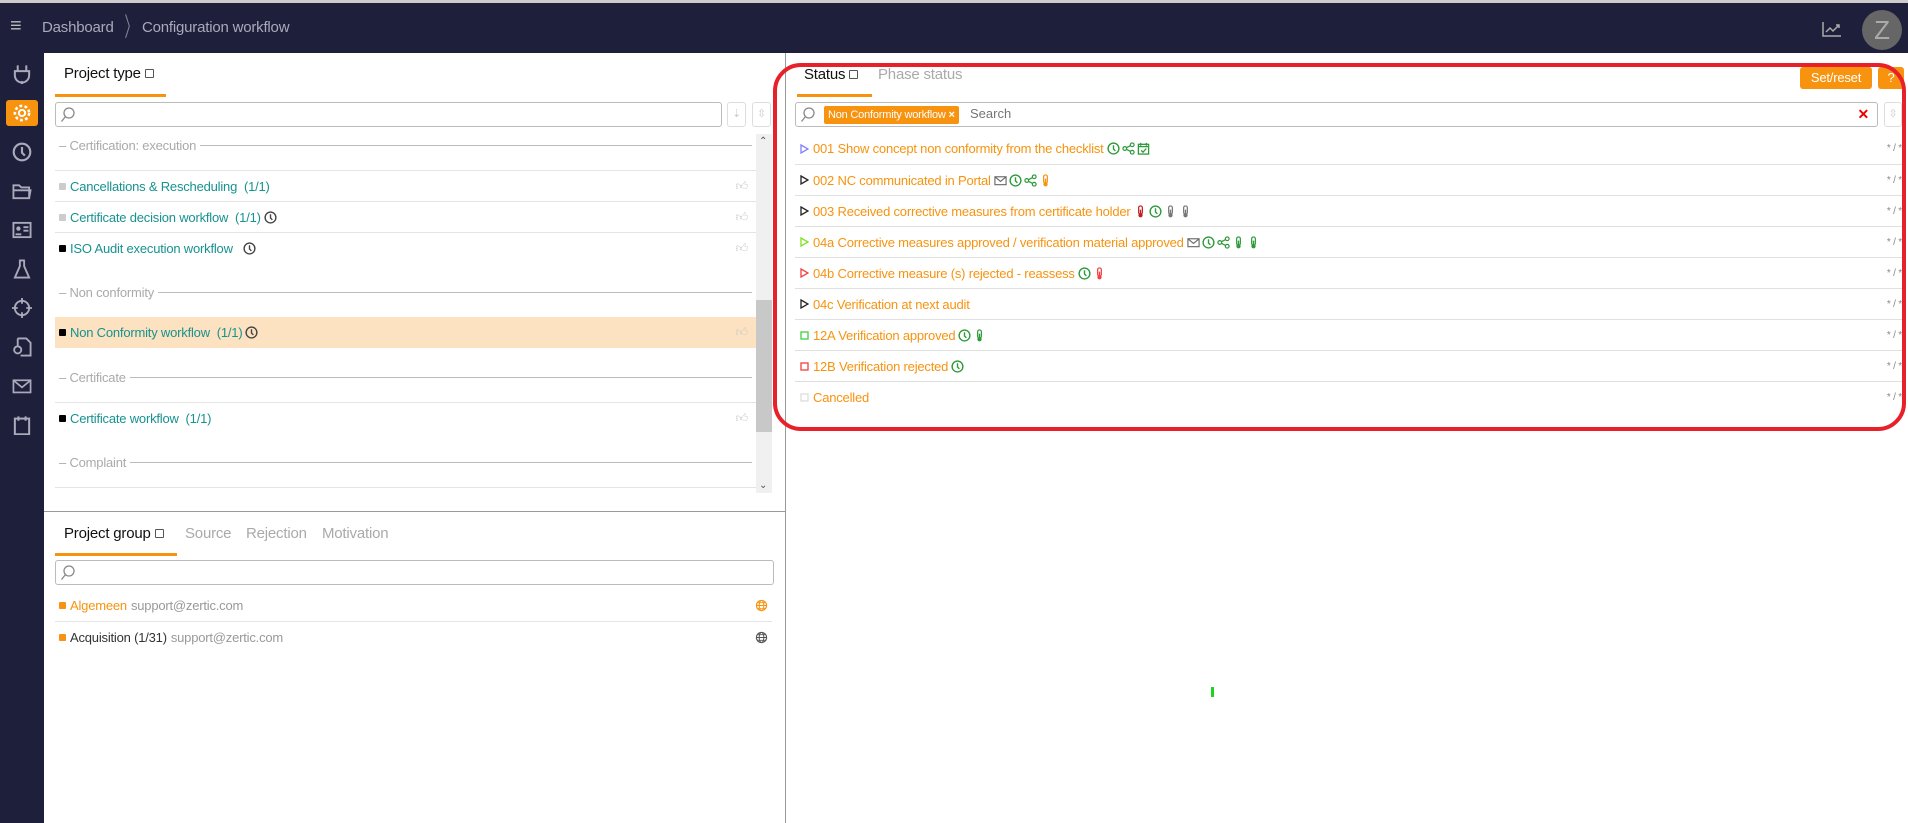  Describe the element at coordinates (22, 425) in the screenshot. I see `calendar-icon` at that location.